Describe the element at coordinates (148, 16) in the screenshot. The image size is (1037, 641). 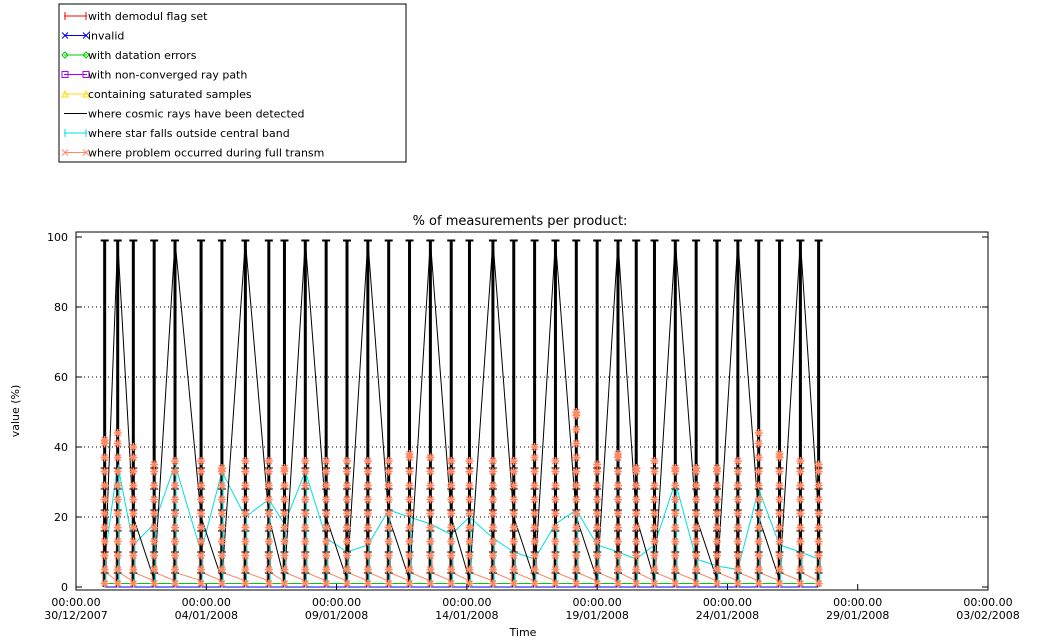
I see `legend-label: with demodul flag set` at that location.